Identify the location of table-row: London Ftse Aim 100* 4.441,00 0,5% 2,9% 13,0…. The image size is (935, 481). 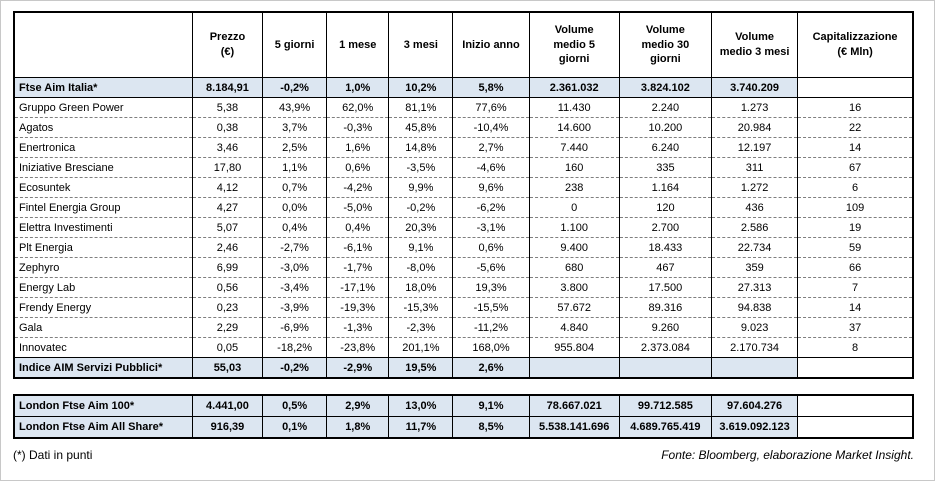
(463, 405).